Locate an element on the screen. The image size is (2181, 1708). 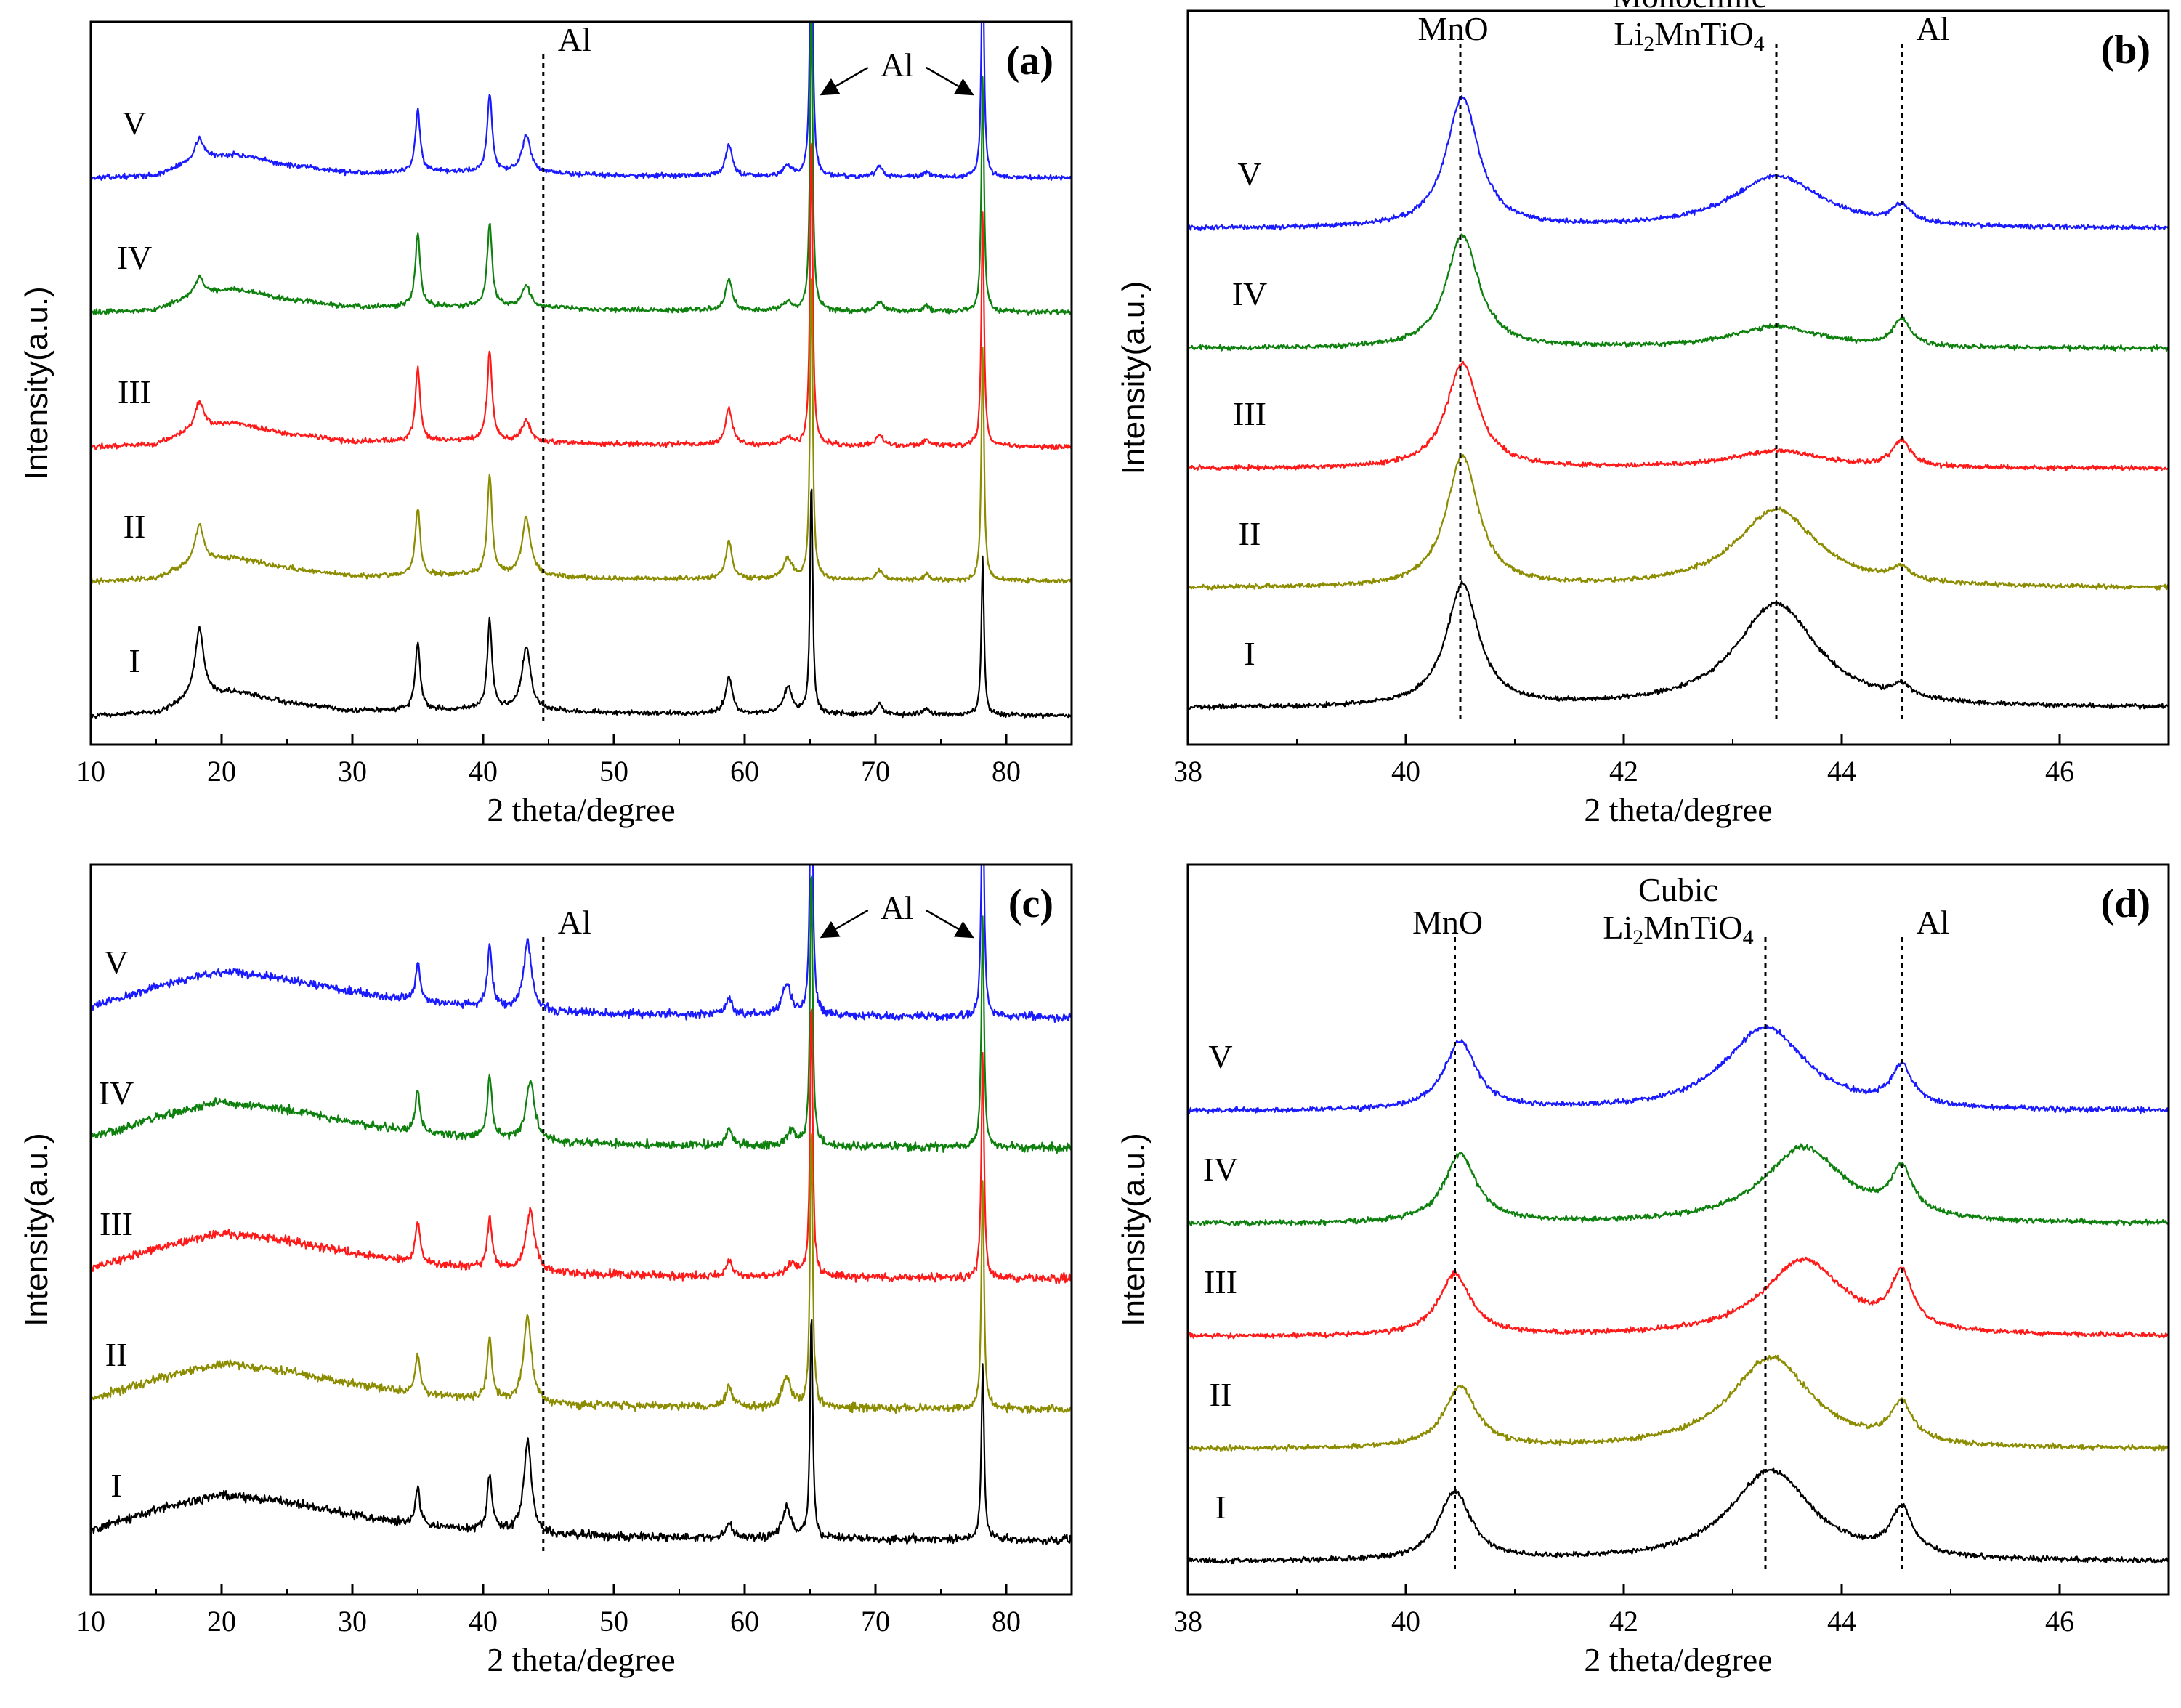
x-tick-label: 70 is located at coordinates (875, 771).